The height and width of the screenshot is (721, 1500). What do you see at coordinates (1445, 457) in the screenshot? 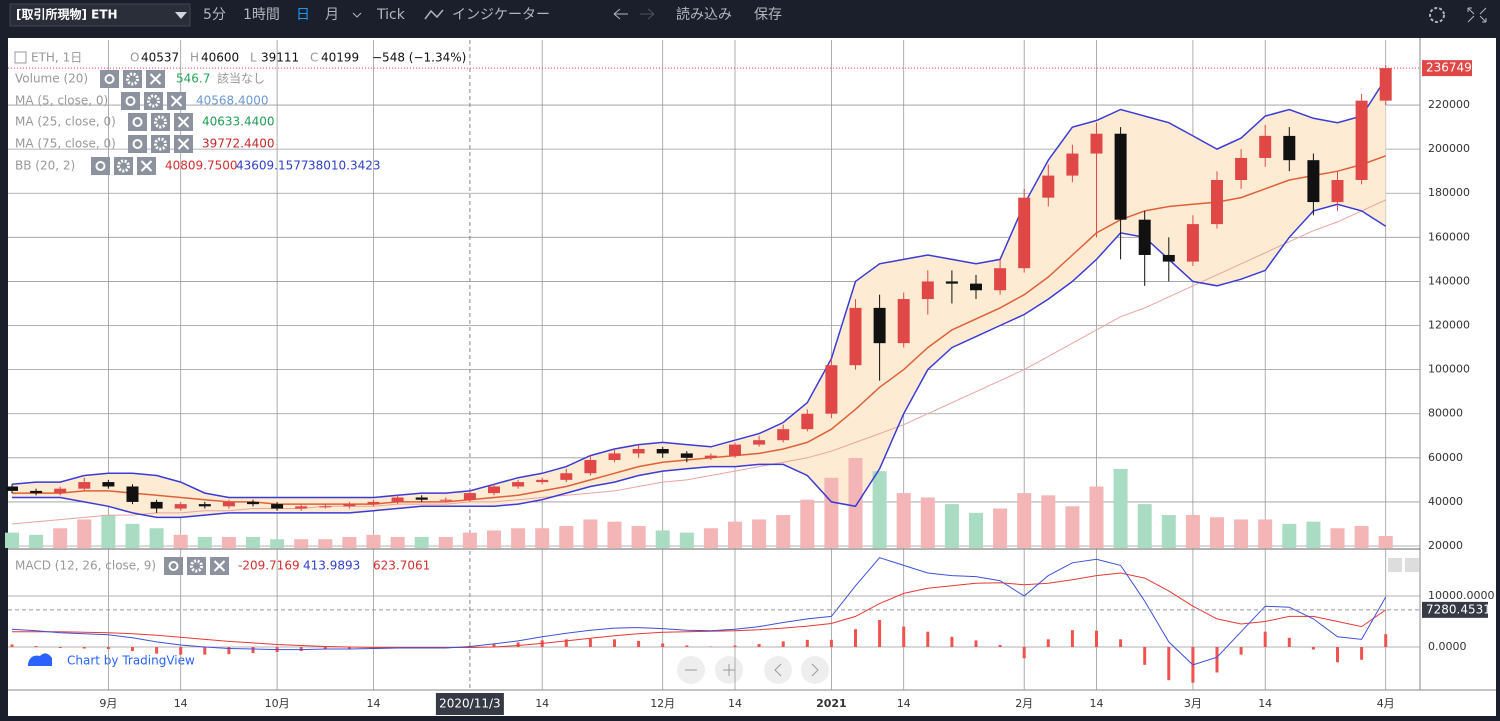
I see `y-tick-label: 60000` at bounding box center [1445, 457].